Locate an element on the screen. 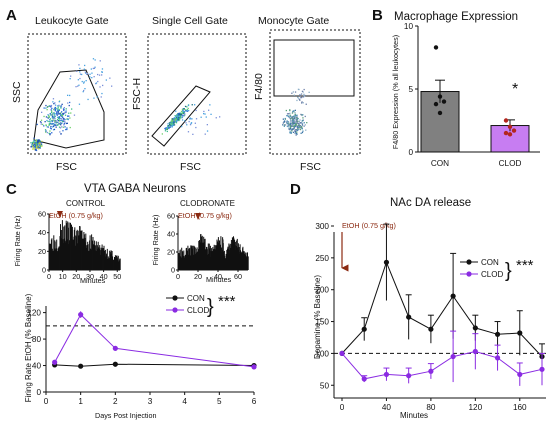  panel-d-x-tick-label: 0 is located at coordinates (342, 407).